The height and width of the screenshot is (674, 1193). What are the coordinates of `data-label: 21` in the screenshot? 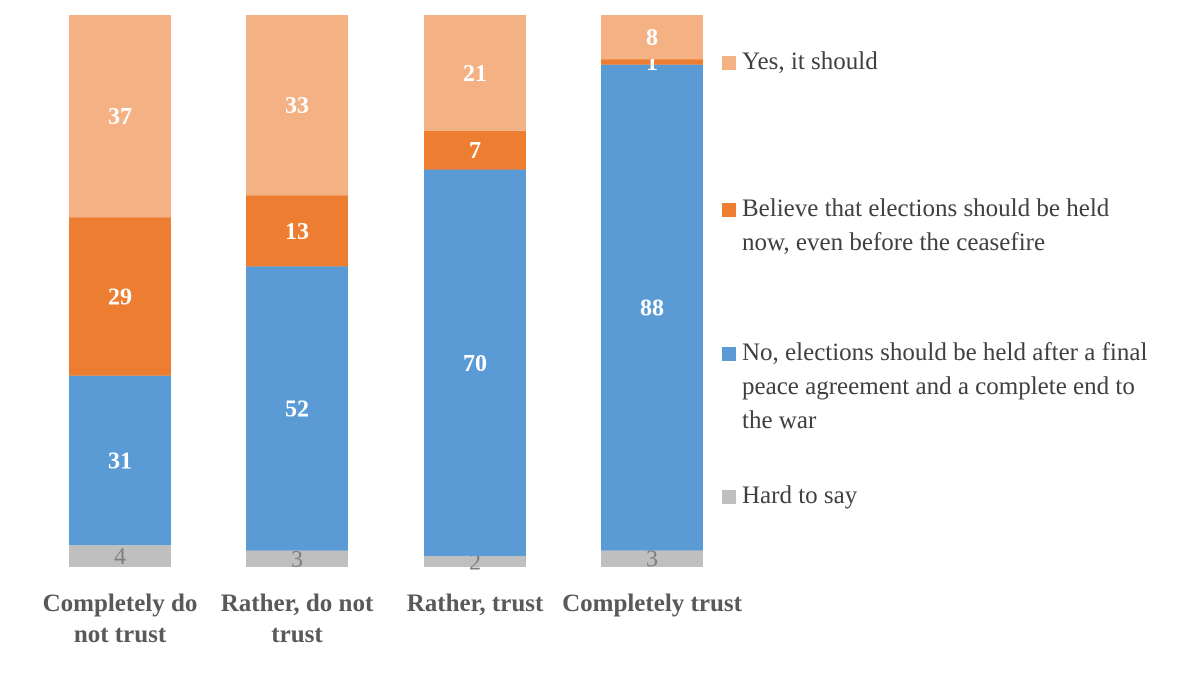 It's located at (475, 74).